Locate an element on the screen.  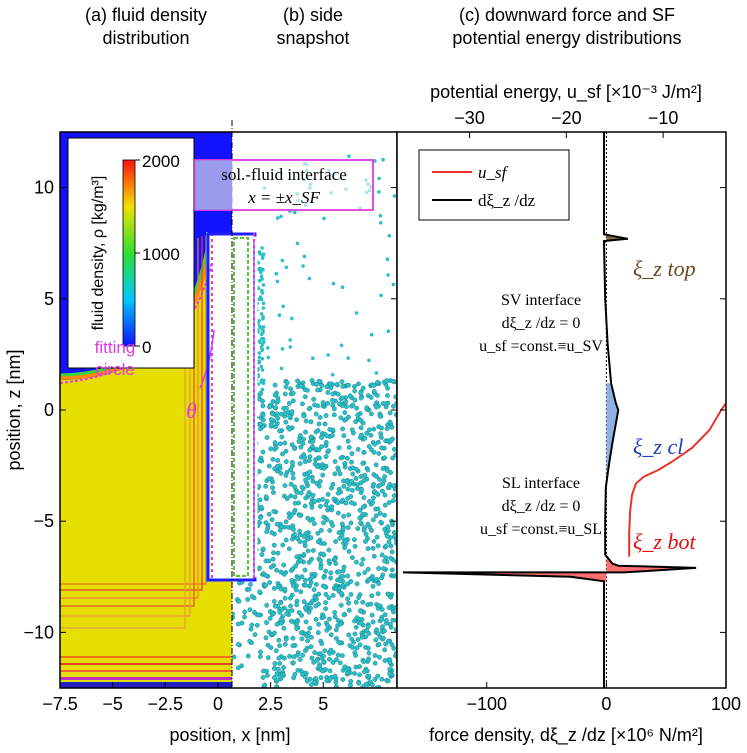
theta-label: θ is located at coordinates (191, 410).